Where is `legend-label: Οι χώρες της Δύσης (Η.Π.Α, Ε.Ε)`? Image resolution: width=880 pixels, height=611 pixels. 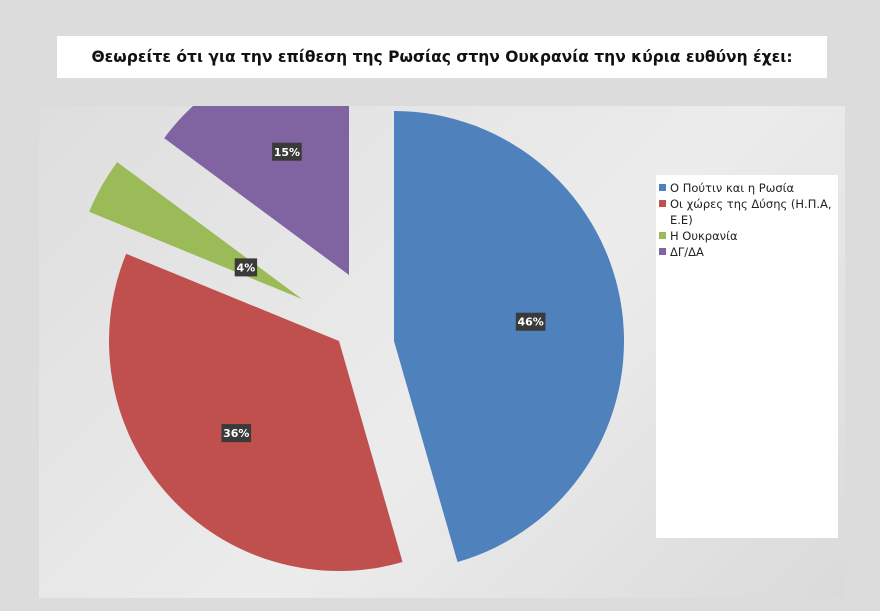
legend-label: Οι χώρες της Δύσης (Η.Π.Α, Ε.Ε) is located at coordinates (751, 212).